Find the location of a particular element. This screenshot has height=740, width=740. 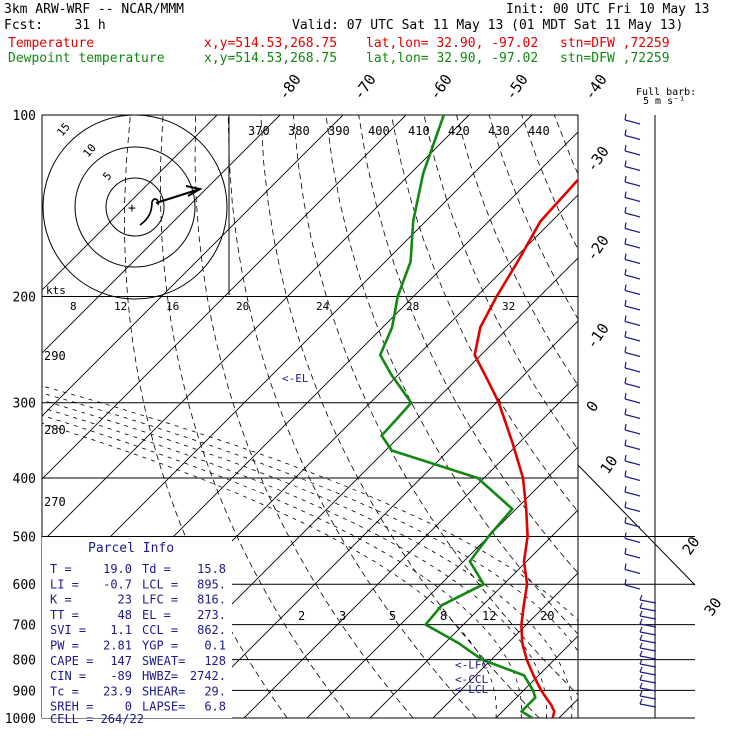

pressure-tick-label: 700 is located at coordinates (24, 626).